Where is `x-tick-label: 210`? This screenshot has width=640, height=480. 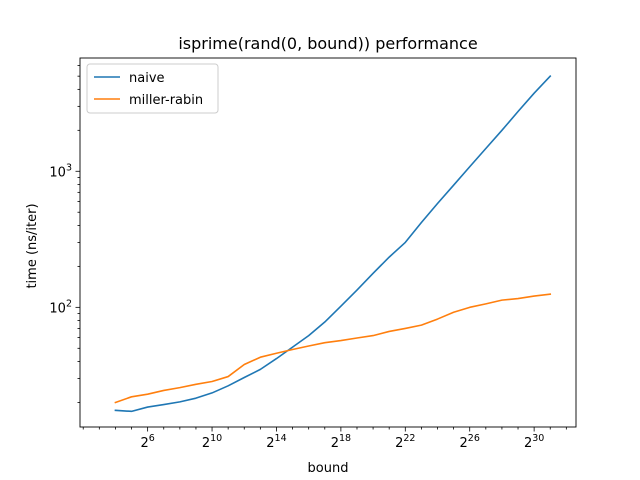
x-tick-label: 210 is located at coordinates (212, 442).